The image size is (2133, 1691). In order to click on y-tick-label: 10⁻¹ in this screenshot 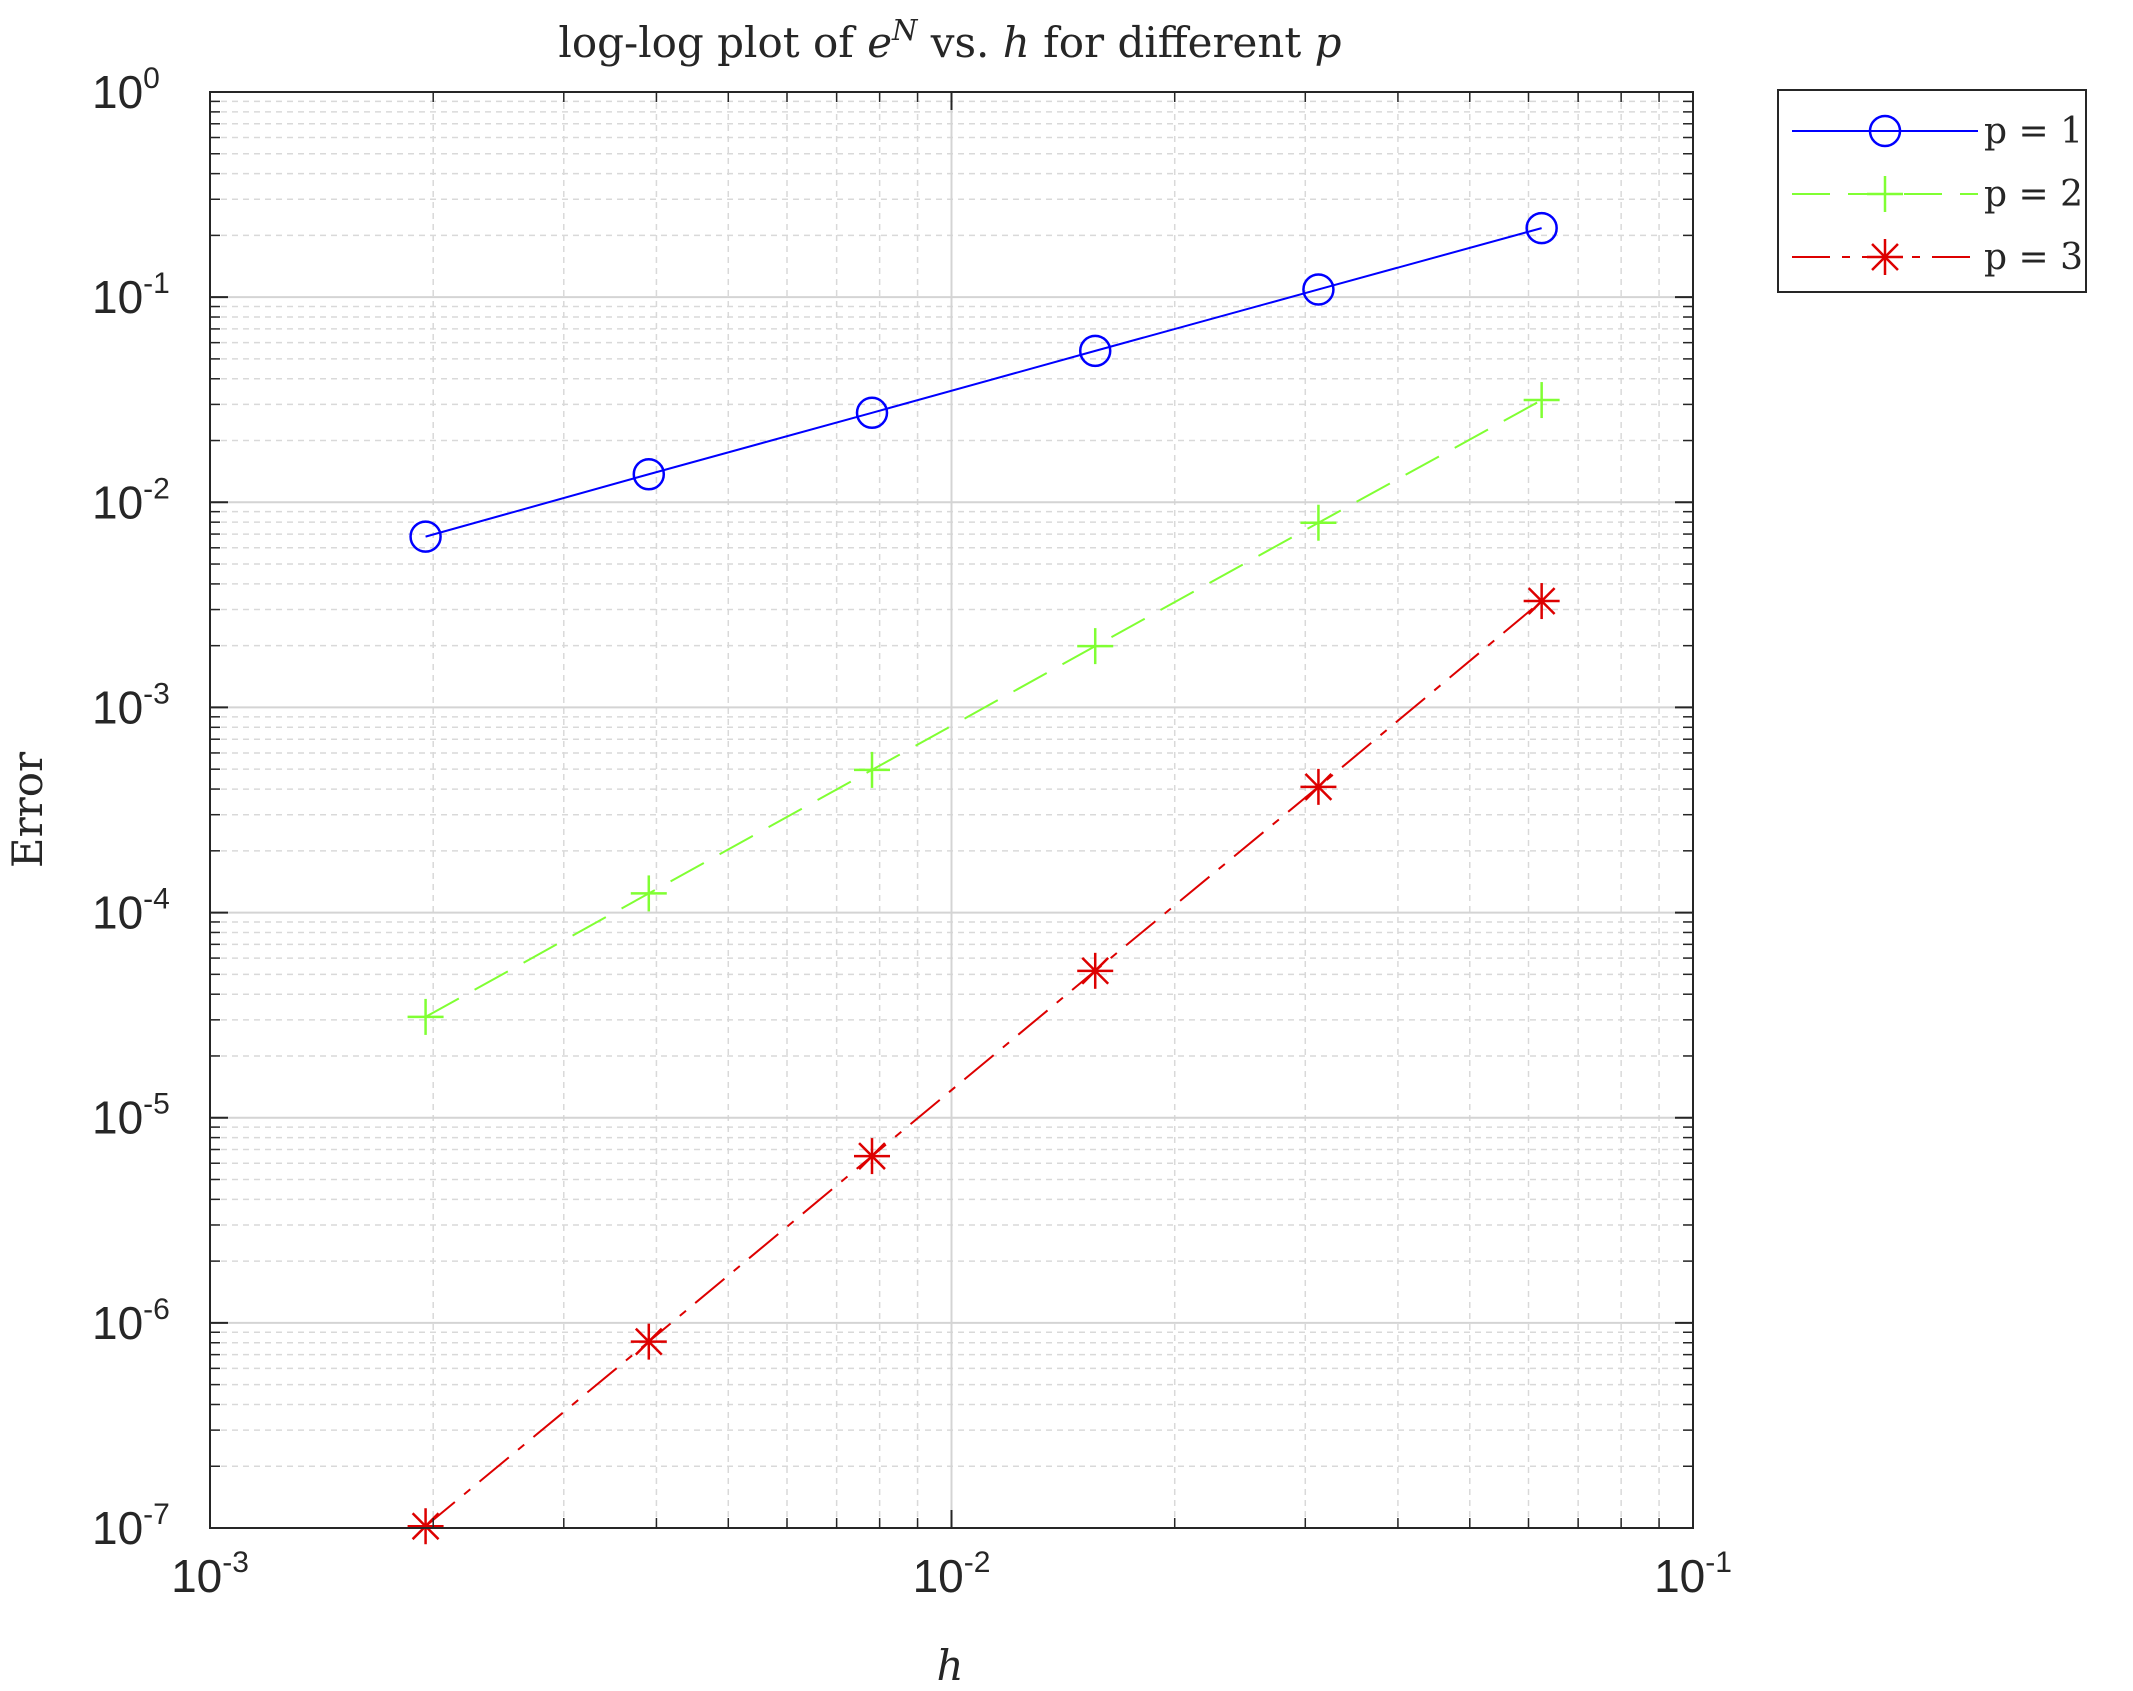, I will do `click(131, 295)`.